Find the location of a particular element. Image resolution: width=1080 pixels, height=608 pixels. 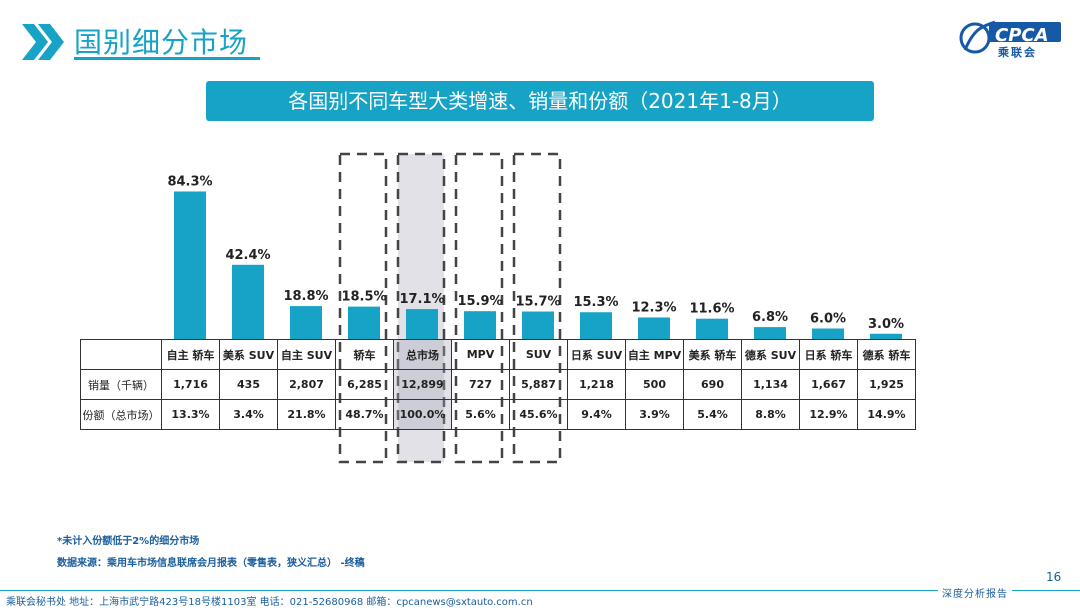

category-cell: 日系 轿车 is located at coordinates (828, 354).